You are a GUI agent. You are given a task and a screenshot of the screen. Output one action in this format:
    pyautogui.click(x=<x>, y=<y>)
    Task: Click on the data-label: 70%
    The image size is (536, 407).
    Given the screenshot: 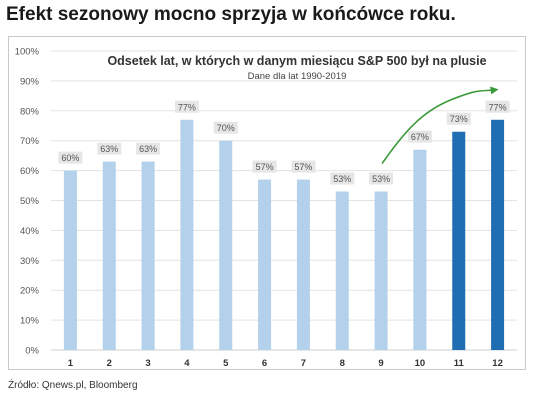 What is the action you would take?
    pyautogui.click(x=225, y=127)
    